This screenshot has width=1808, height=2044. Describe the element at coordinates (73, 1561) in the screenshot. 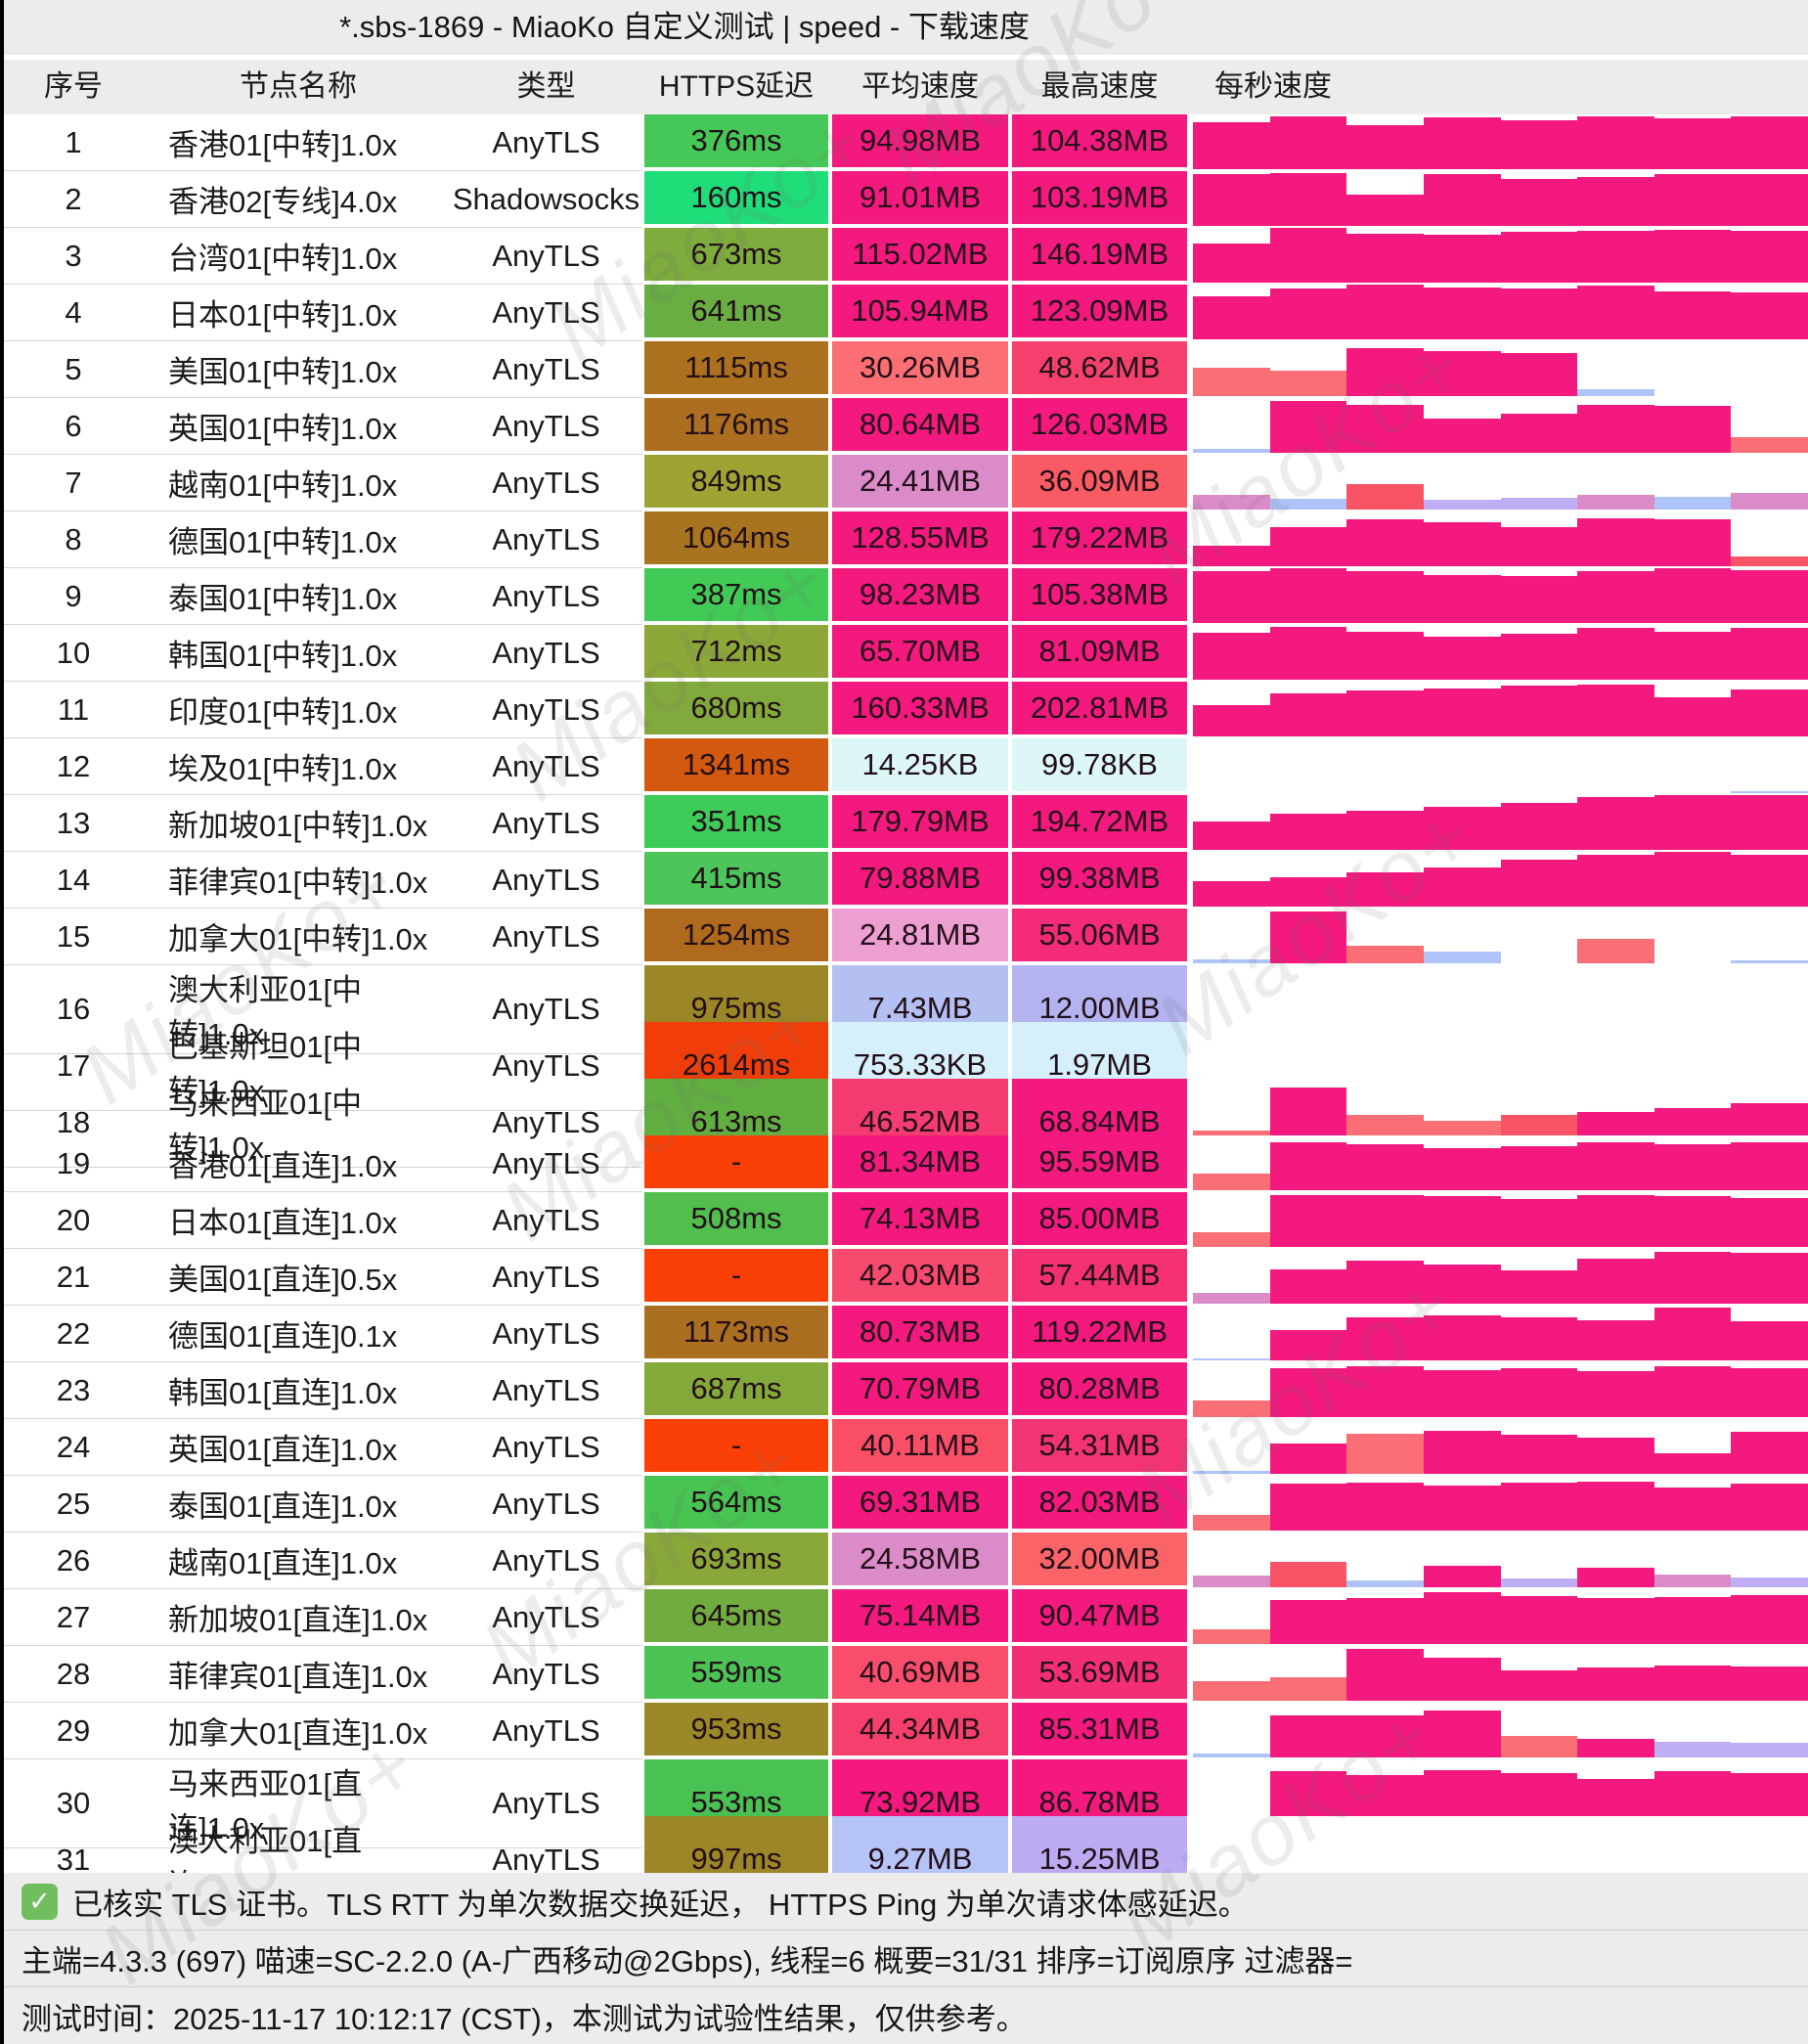

I see `row-index: 26` at that location.